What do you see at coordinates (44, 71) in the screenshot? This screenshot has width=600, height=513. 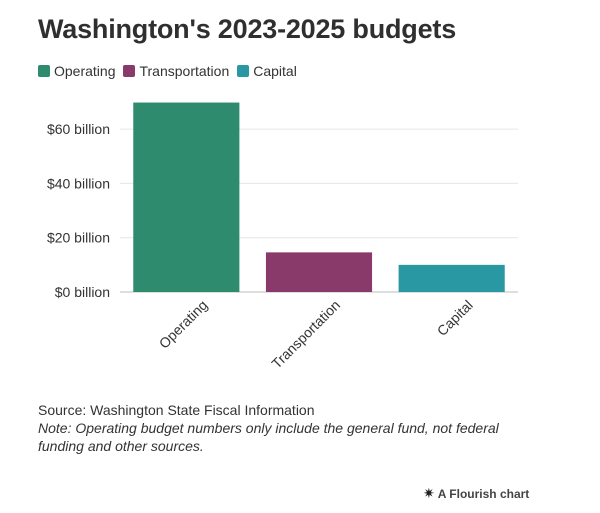 I see `legend-swatch-operating` at bounding box center [44, 71].